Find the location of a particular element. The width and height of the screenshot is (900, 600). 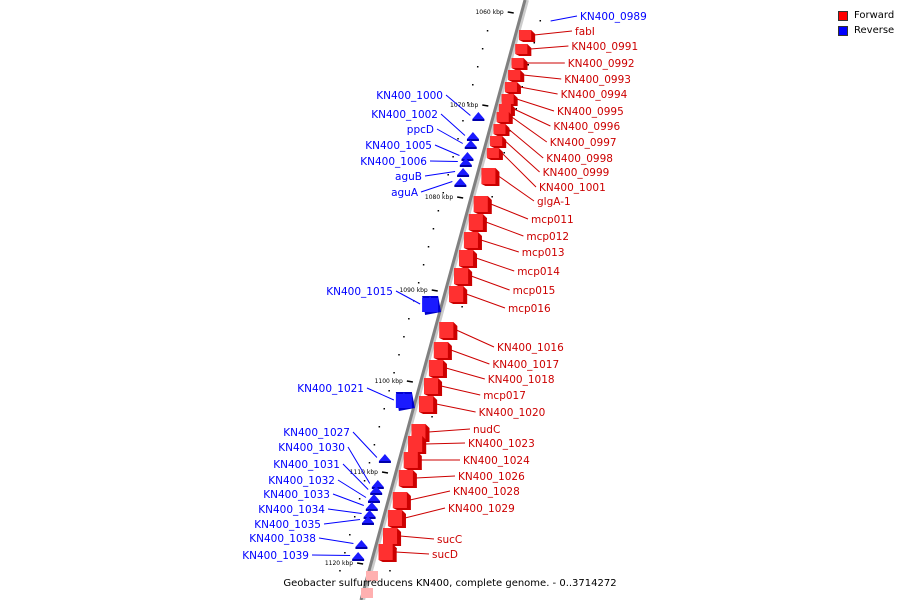

forward-gene-label: KN400_0991 is located at coordinates (604, 47).